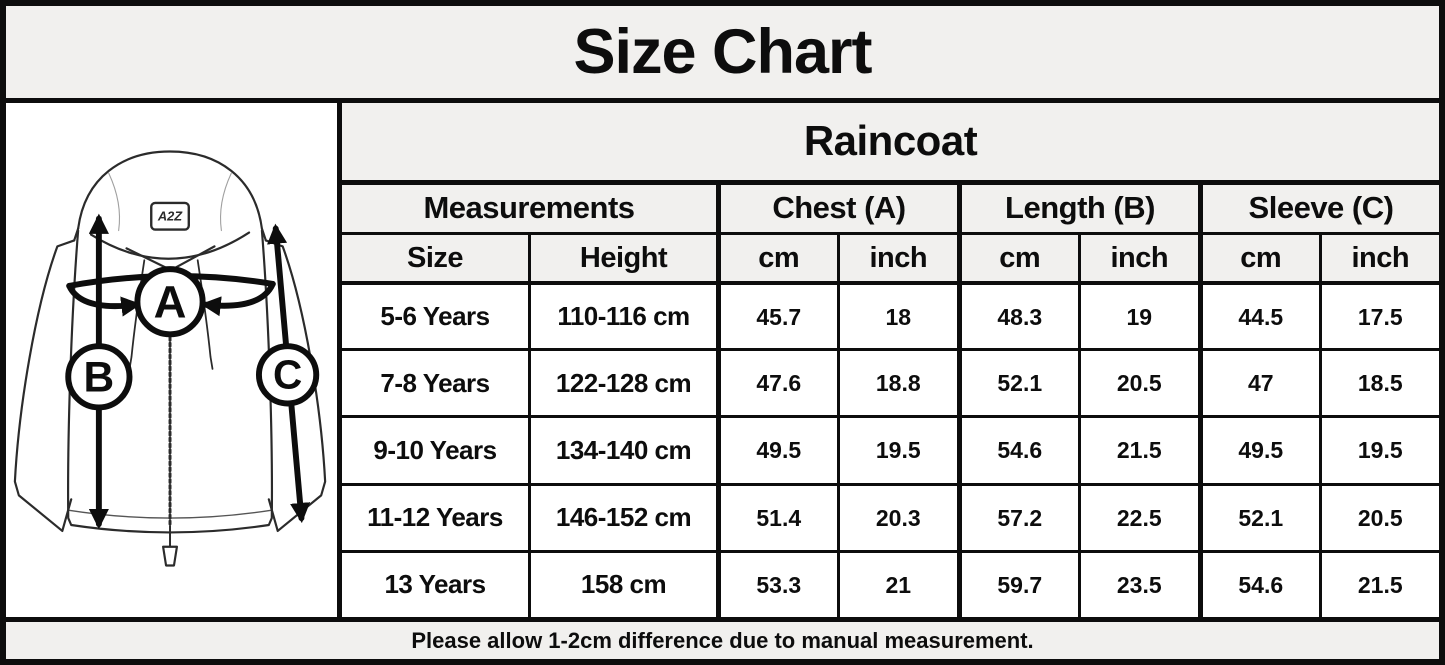  I want to click on table-cell: 18.8, so click(896, 382).